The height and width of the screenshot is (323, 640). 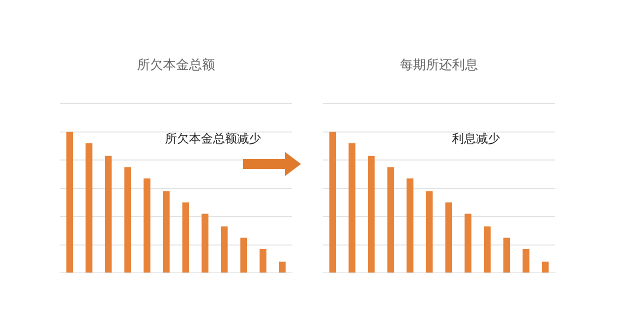 I want to click on chart-title: 每期所还利息, so click(x=439, y=66).